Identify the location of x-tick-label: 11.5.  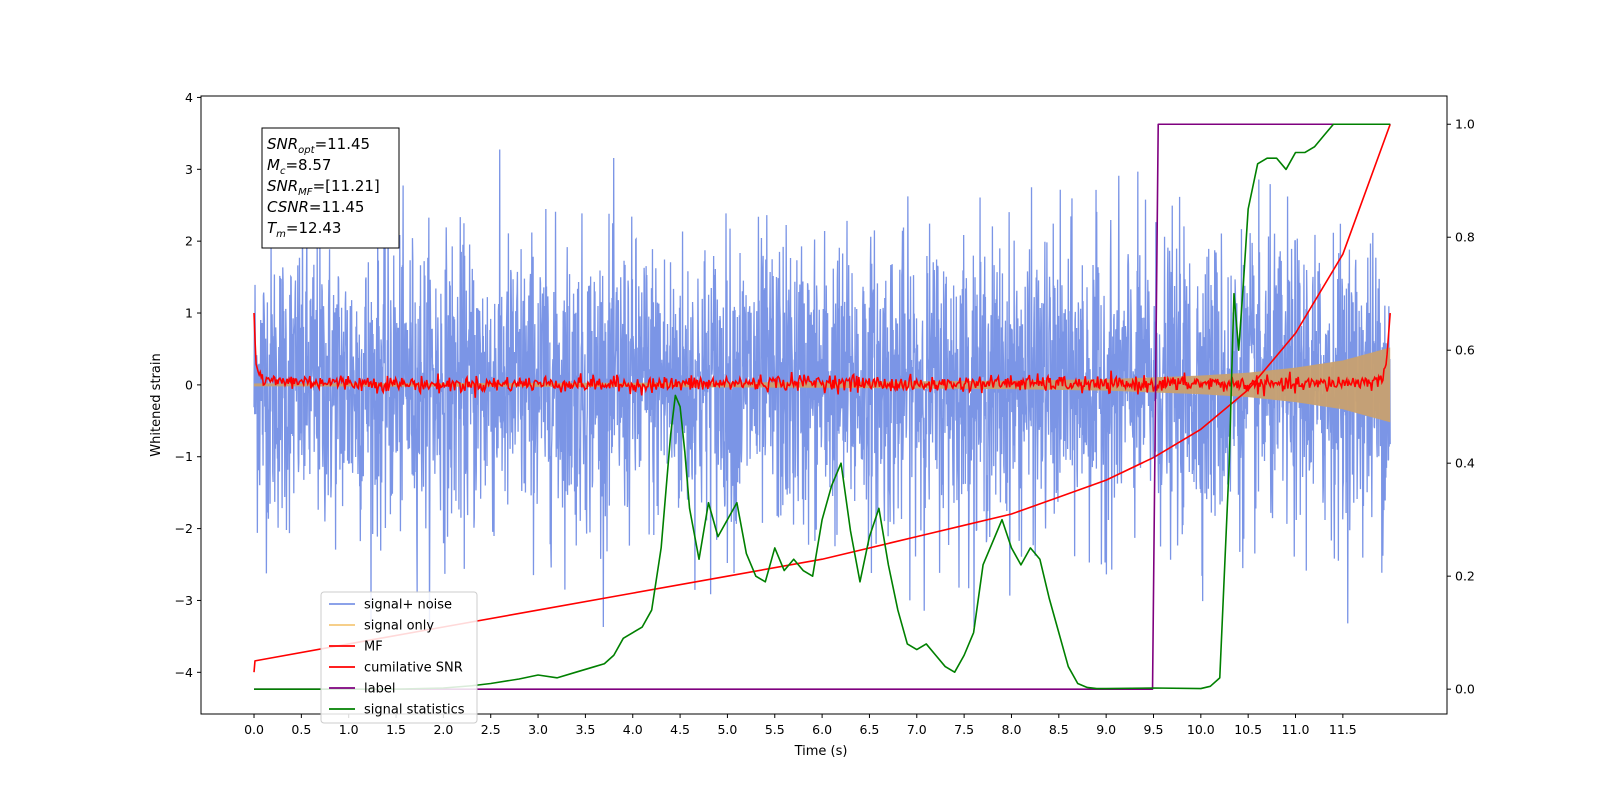
(1343, 729).